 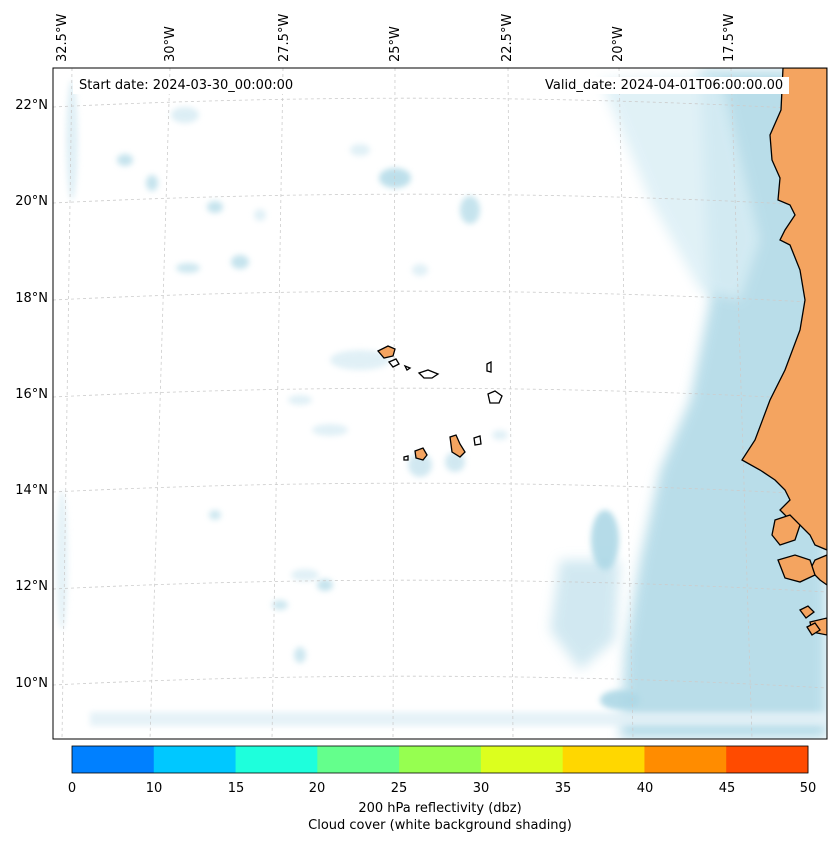 I want to click on meridian-32-5w, so click(x=67, y=403).